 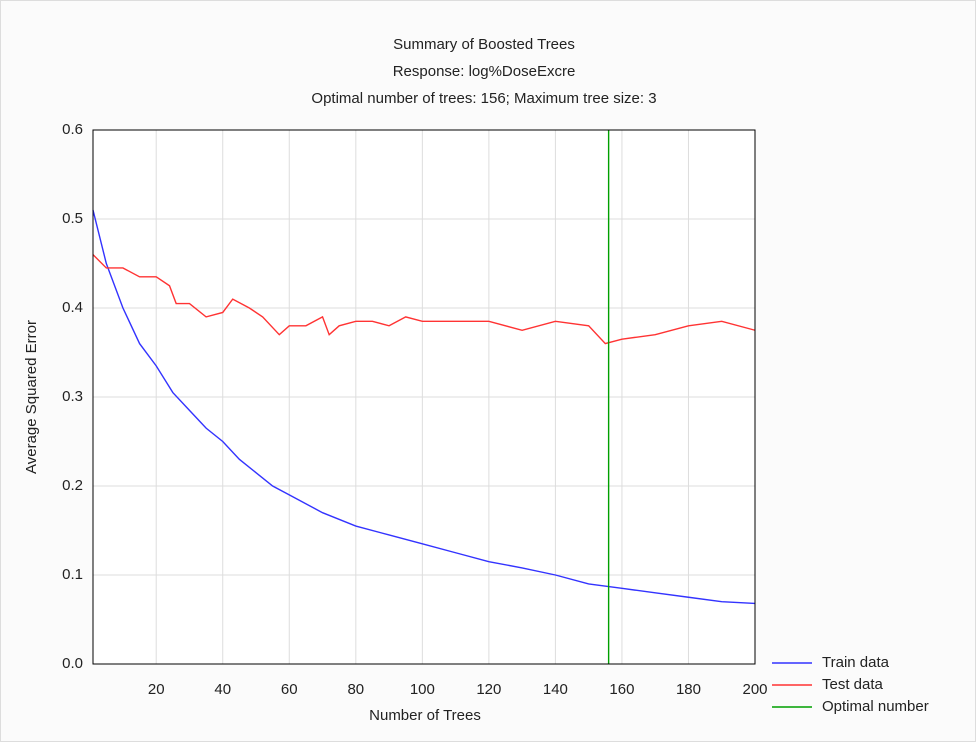 I want to click on y-tick-label: 0.0, so click(x=72, y=663).